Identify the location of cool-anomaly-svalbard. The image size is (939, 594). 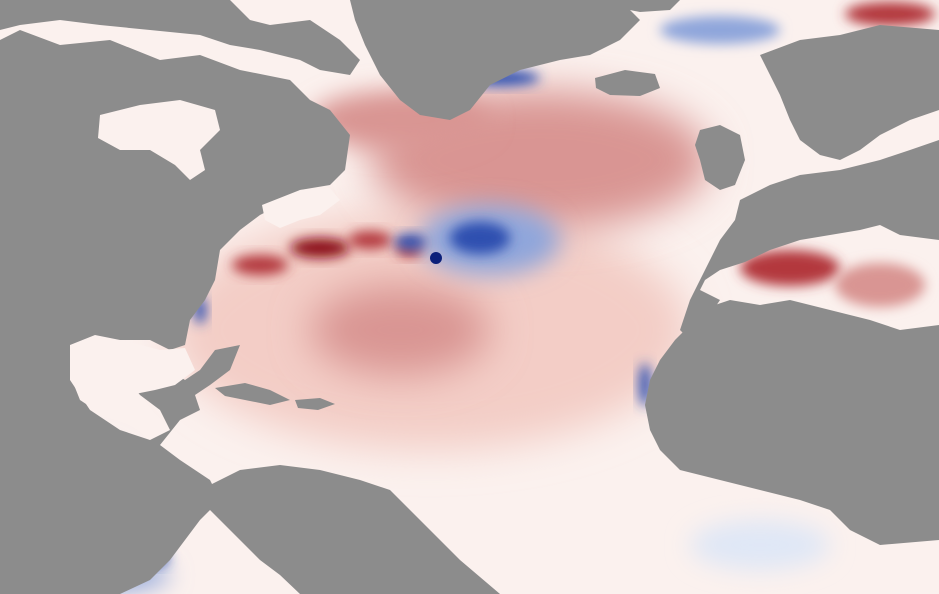
(720, 30).